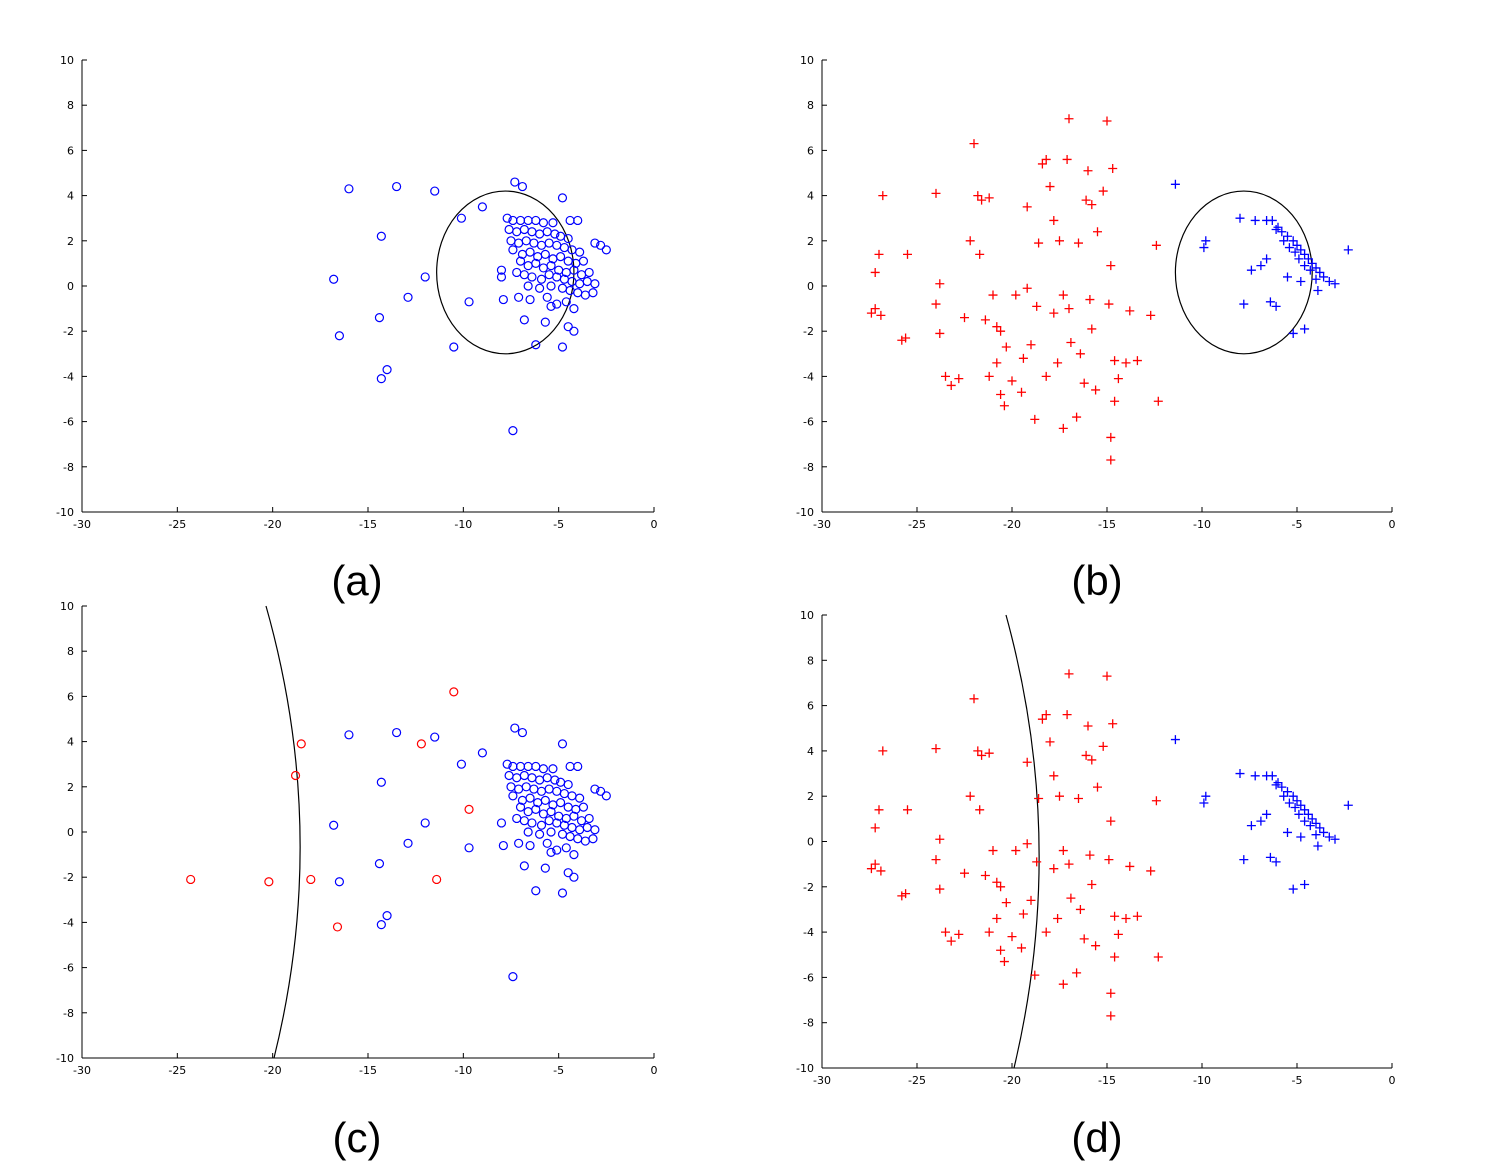 The image size is (1496, 1168). I want to click on y-tick-label: -6, so click(68, 968).